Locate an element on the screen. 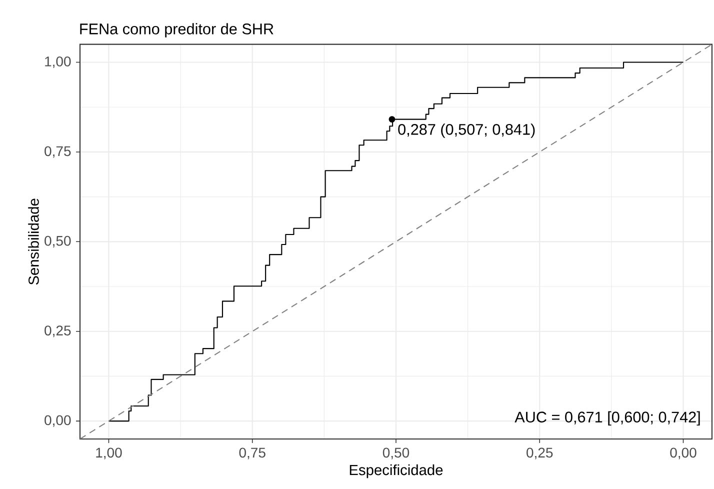 This screenshot has height=489, width=714. x-axis-title: Especificidade is located at coordinates (396, 471).